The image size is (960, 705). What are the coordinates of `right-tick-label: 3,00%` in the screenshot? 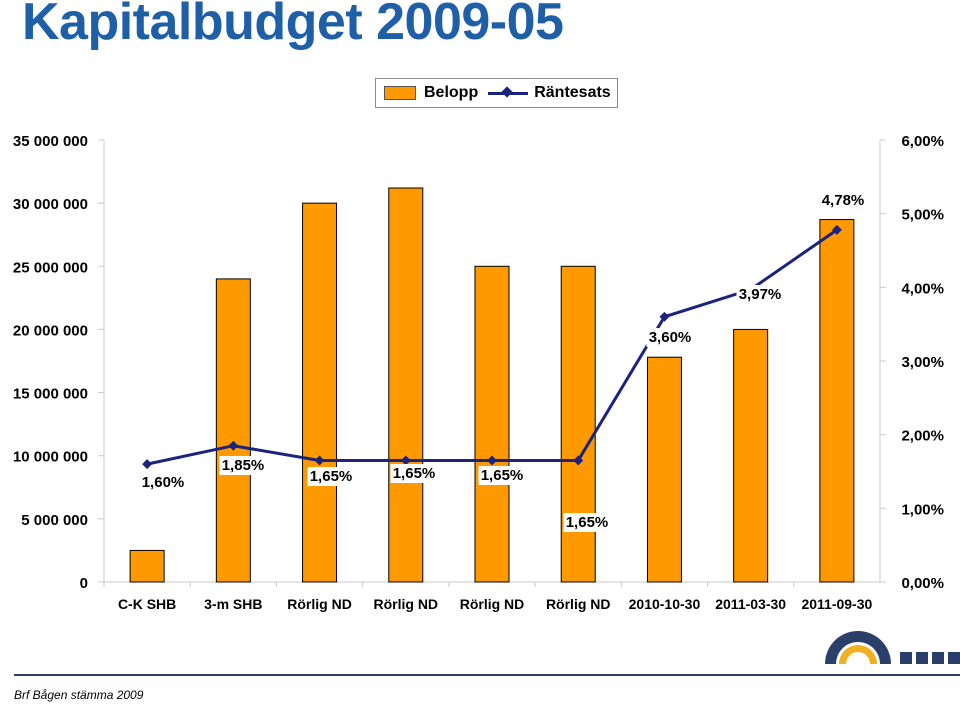 It's located at (922, 362).